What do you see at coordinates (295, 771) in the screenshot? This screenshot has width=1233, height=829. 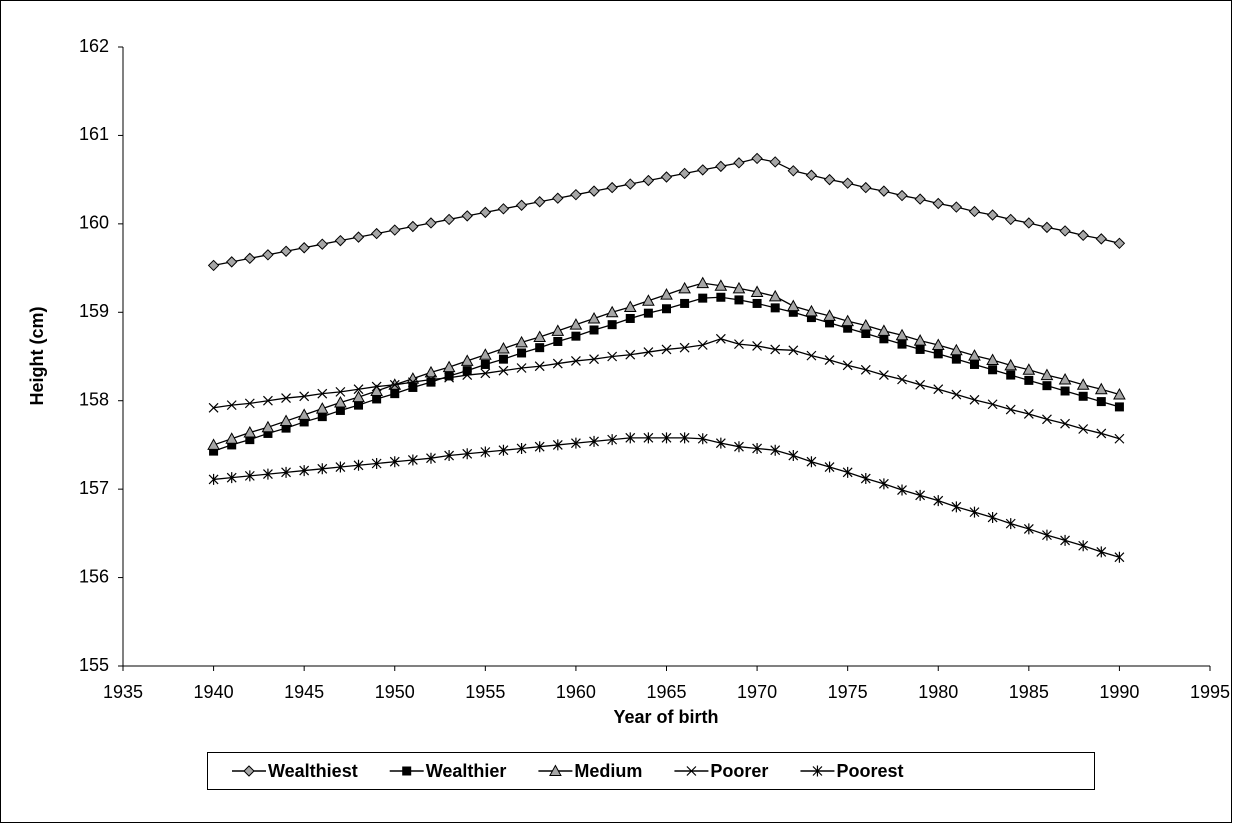 I see `legend-entry: Wealthiest` at bounding box center [295, 771].